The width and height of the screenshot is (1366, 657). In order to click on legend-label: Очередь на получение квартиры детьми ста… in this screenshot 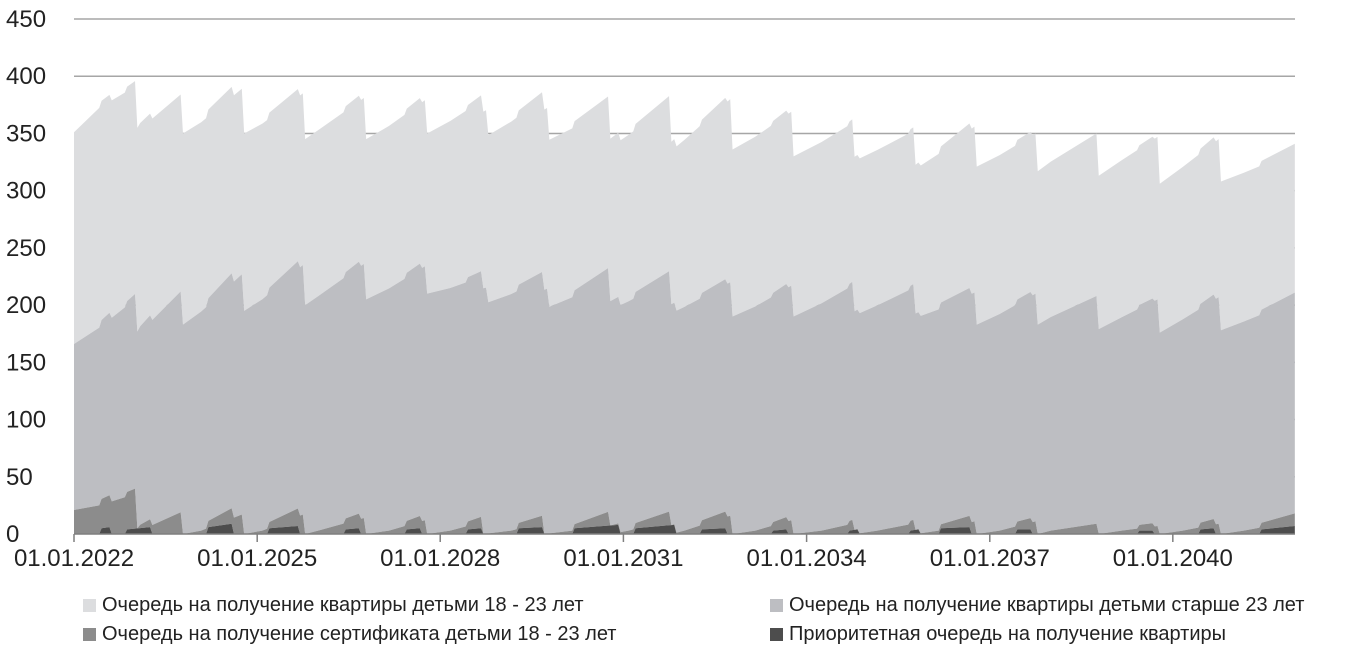, I will do `click(1047, 605)`.